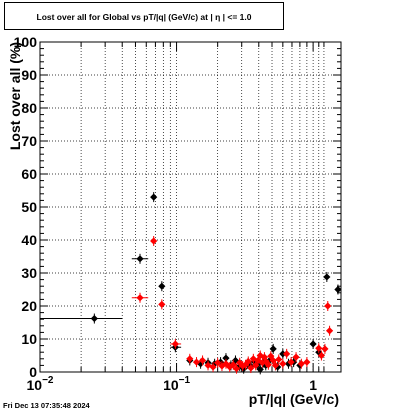  What do you see at coordinates (294, 399) in the screenshot?
I see `x-axis-label: pT/|q| (GeV/c)` at bounding box center [294, 399].